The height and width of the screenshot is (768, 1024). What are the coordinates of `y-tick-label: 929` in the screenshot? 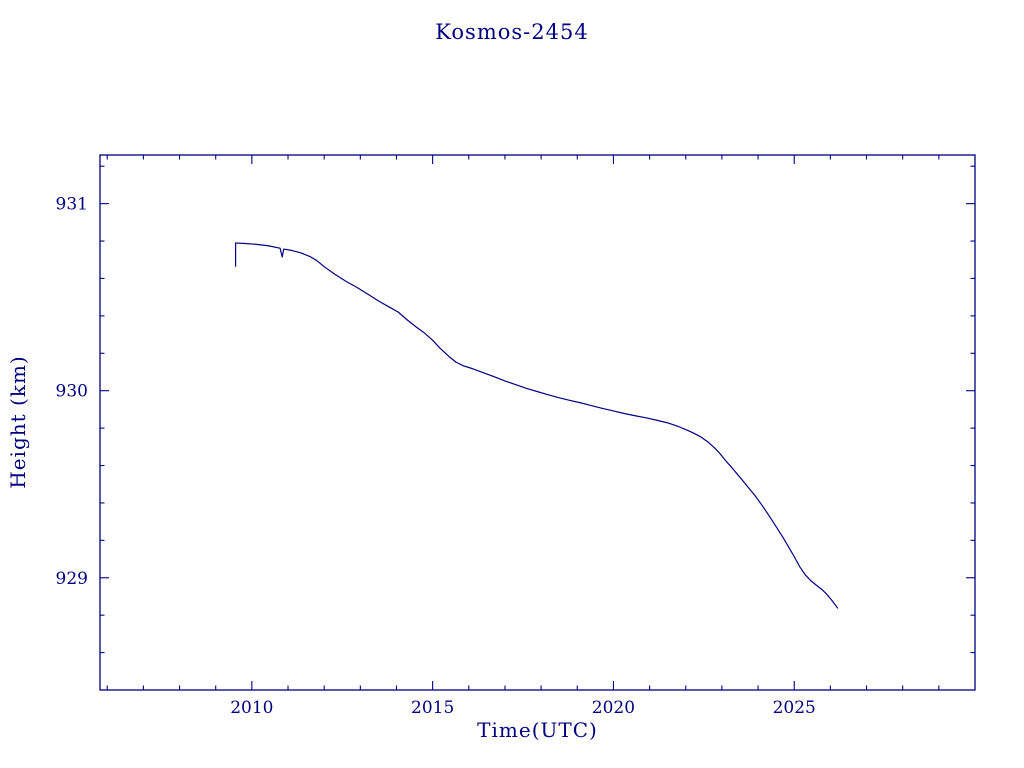 It's located at (72, 579).